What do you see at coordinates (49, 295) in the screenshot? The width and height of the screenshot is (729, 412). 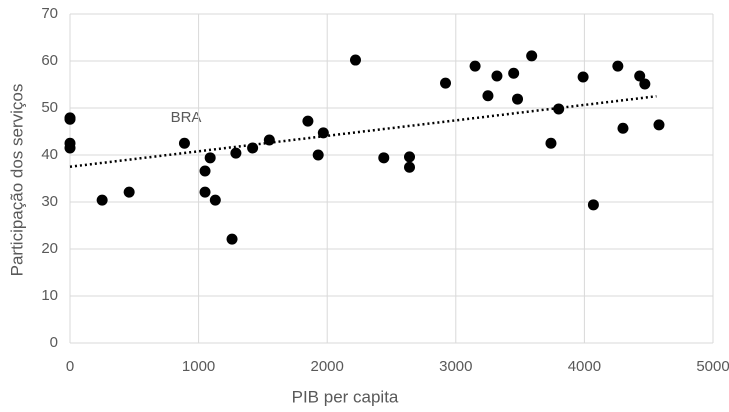 I see `y-tick-label: 10` at bounding box center [49, 295].